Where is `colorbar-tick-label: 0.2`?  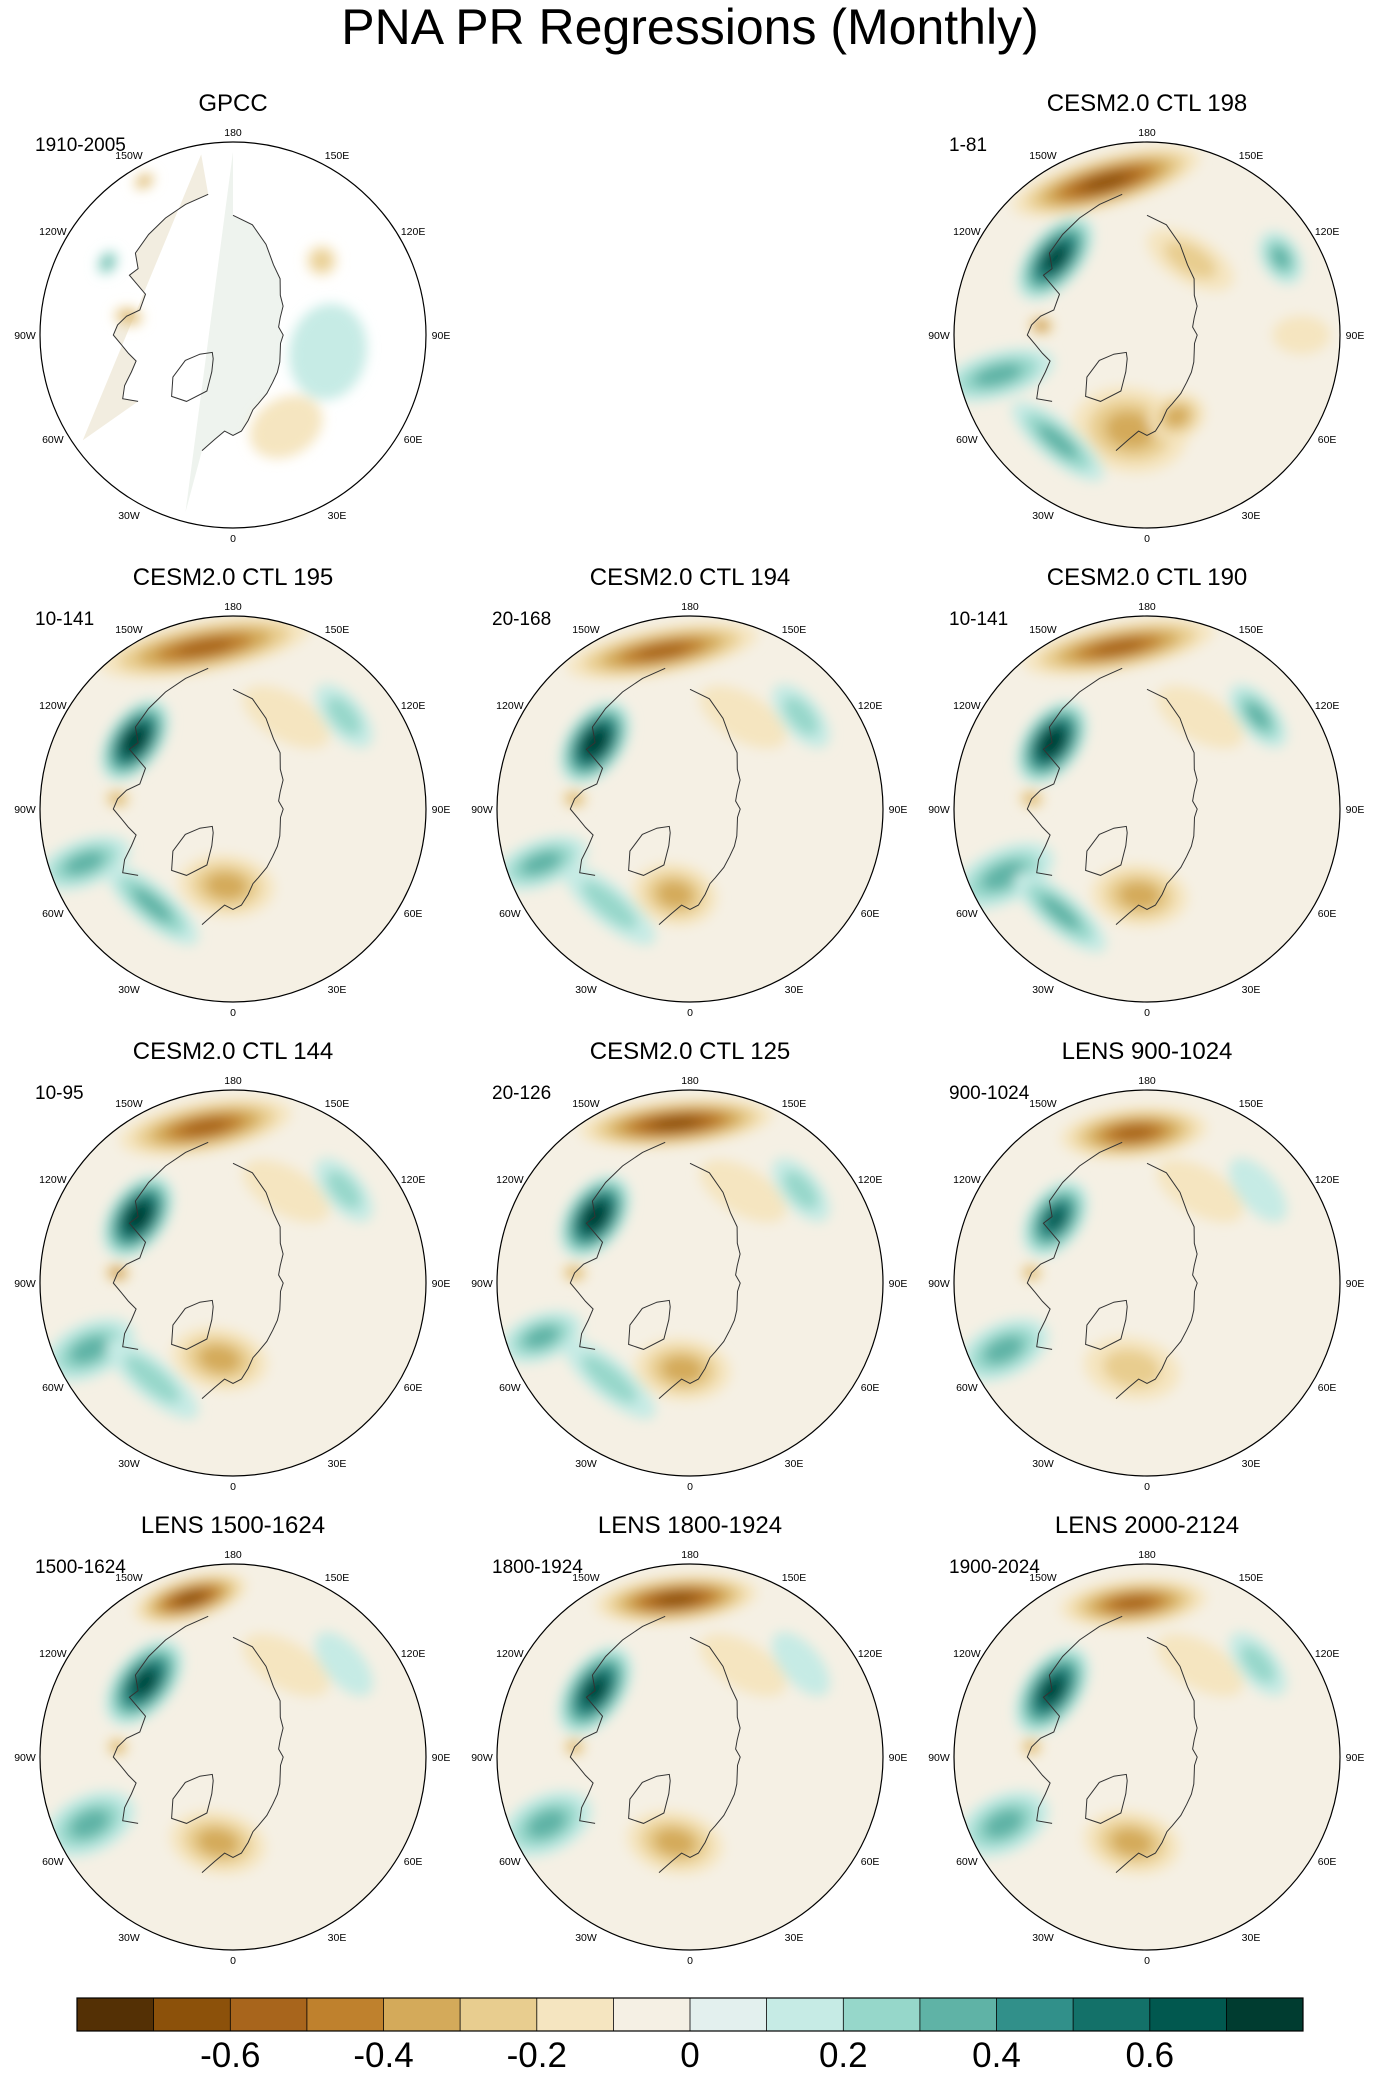
colorbar-tick-label: 0.2 is located at coordinates (843, 2055).